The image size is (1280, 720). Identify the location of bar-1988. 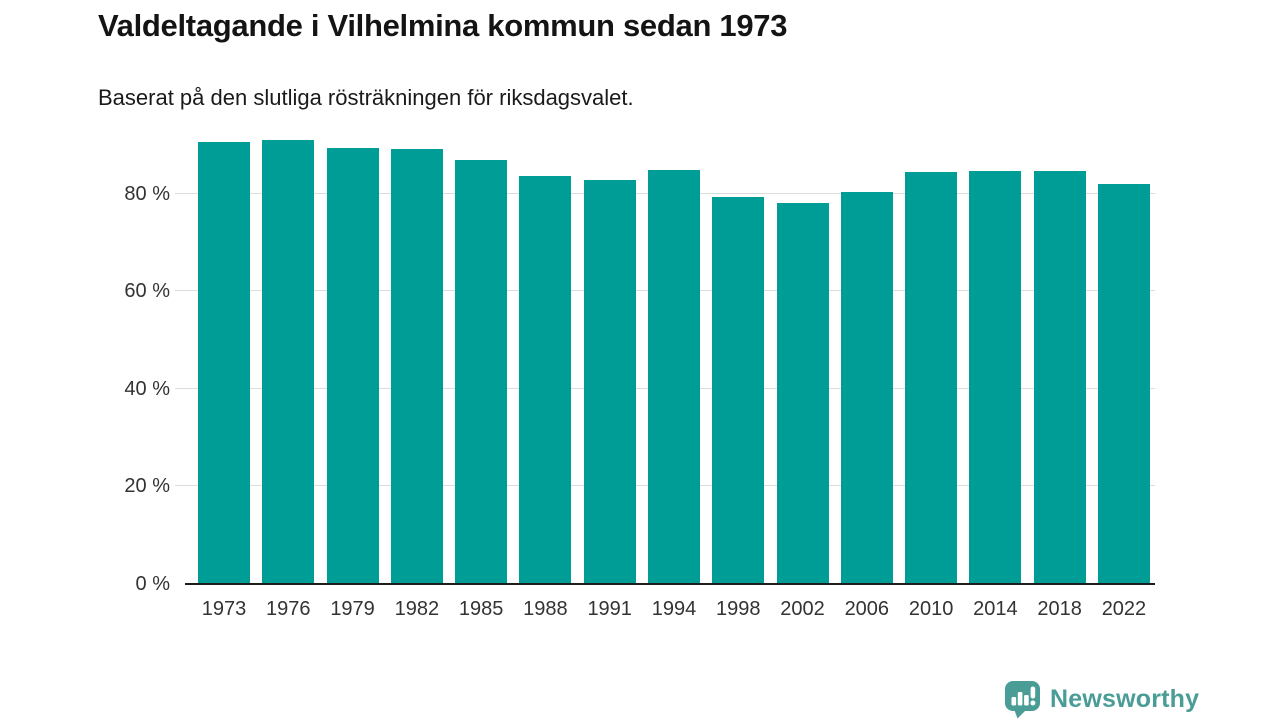
(545, 380).